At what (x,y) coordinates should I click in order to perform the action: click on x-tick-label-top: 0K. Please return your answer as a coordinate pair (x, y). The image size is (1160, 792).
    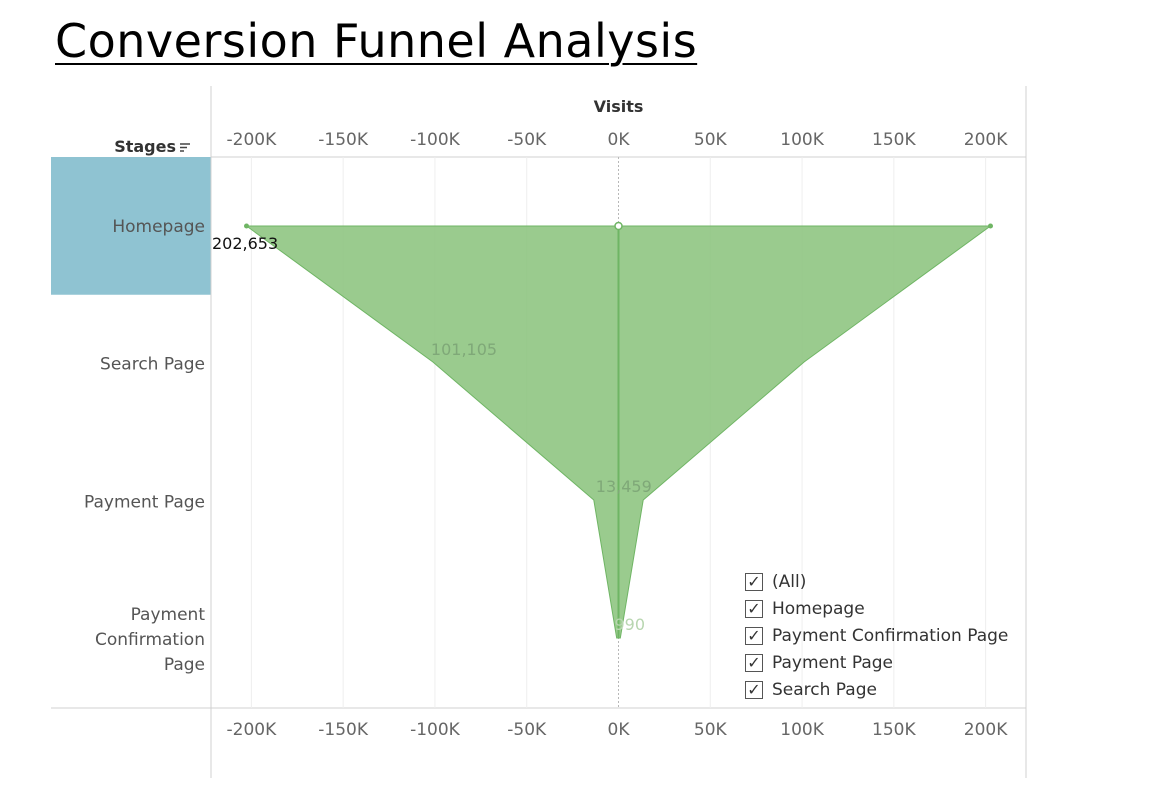
    Looking at the image, I should click on (619, 140).